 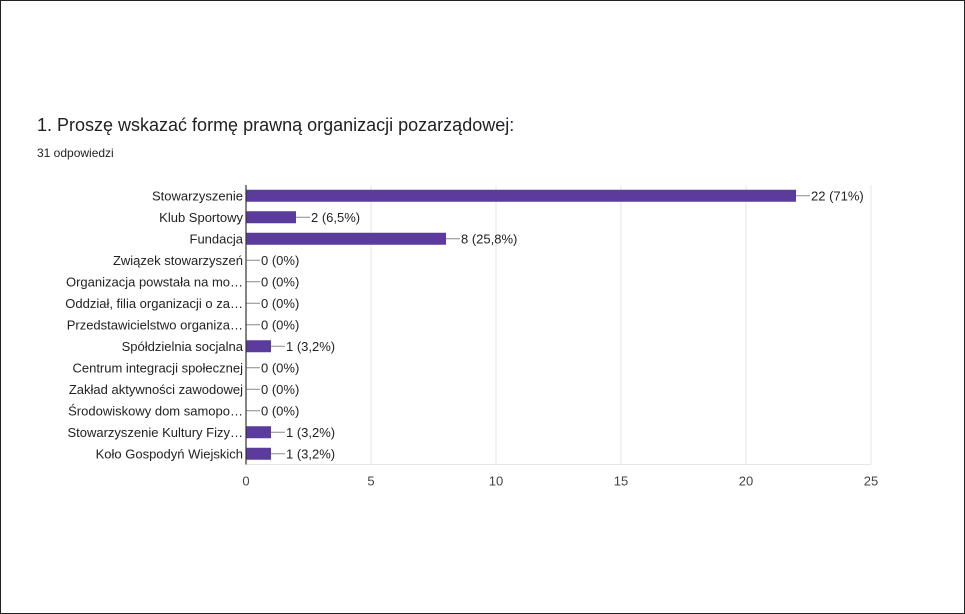 What do you see at coordinates (157, 367) in the screenshot?
I see `category-label: Centrum integracji społecznej` at bounding box center [157, 367].